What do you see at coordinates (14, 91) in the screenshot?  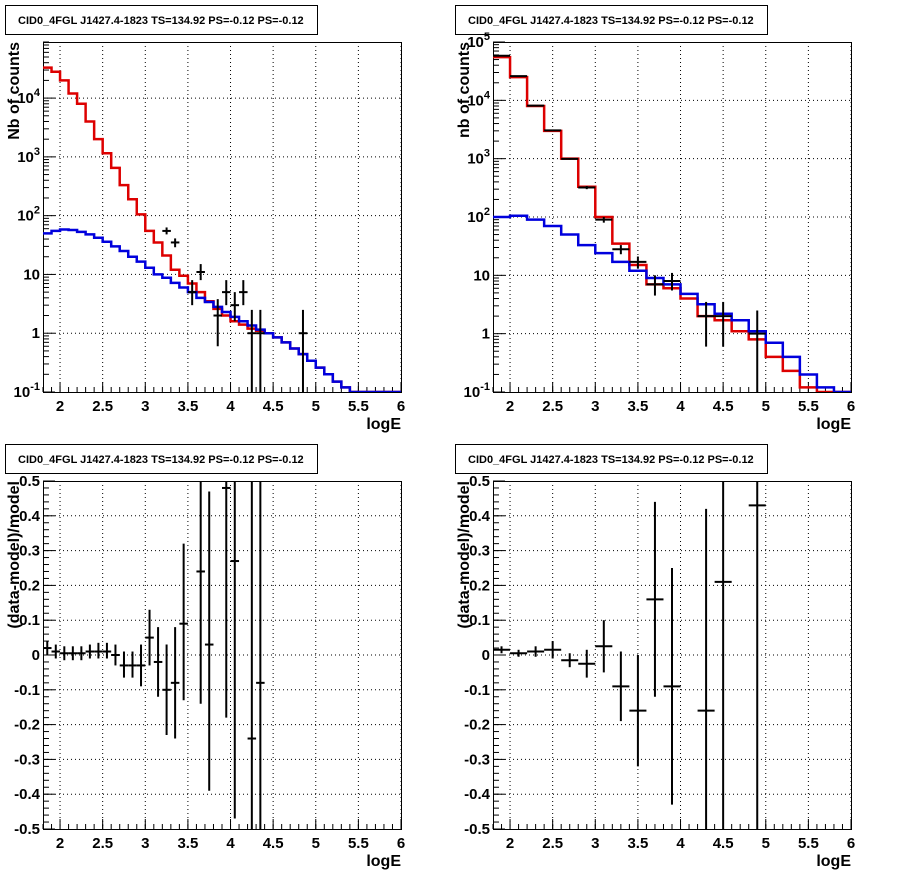 I see `y-axis-label: Nb of counts` at bounding box center [14, 91].